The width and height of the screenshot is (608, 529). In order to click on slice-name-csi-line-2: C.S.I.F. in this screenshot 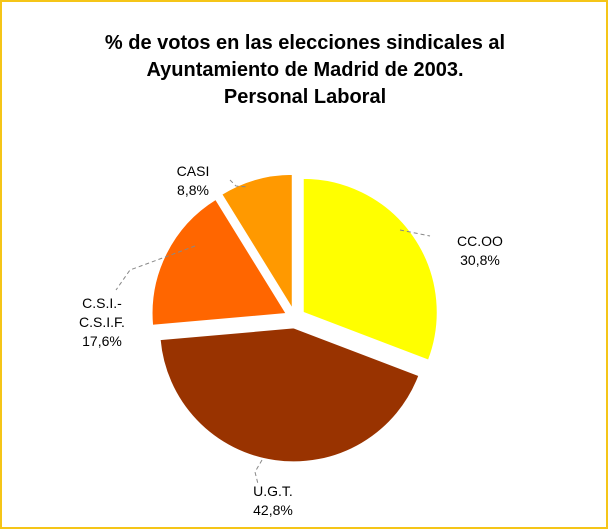, I will do `click(102, 322)`.